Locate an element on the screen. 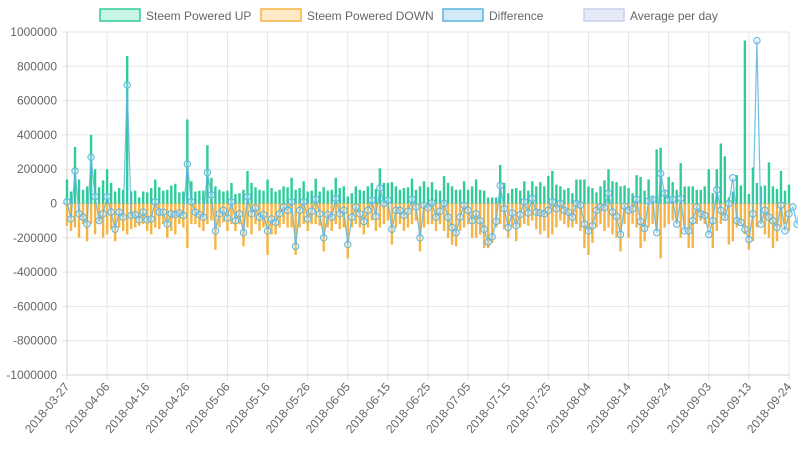  legend-item: Steem Powered UP is located at coordinates (175, 15).